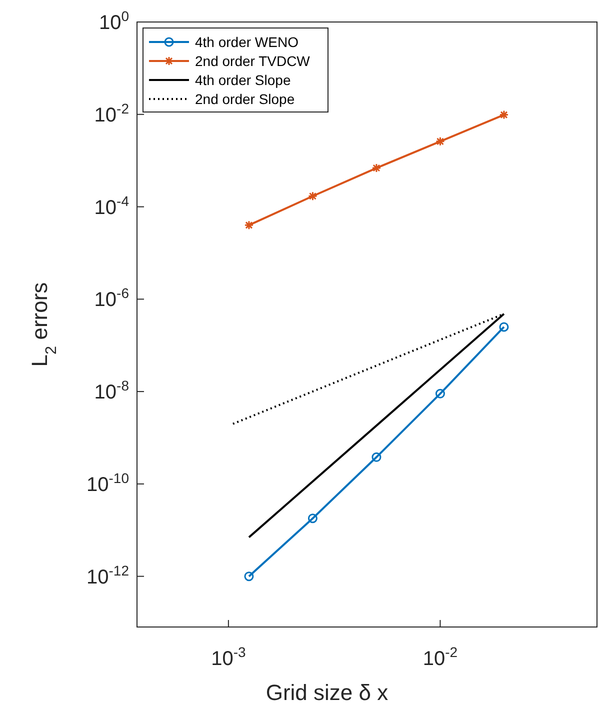 Image resolution: width=599 pixels, height=709 pixels. I want to click on y-tick-label: 10$^{-2}$, so click(112, 113).